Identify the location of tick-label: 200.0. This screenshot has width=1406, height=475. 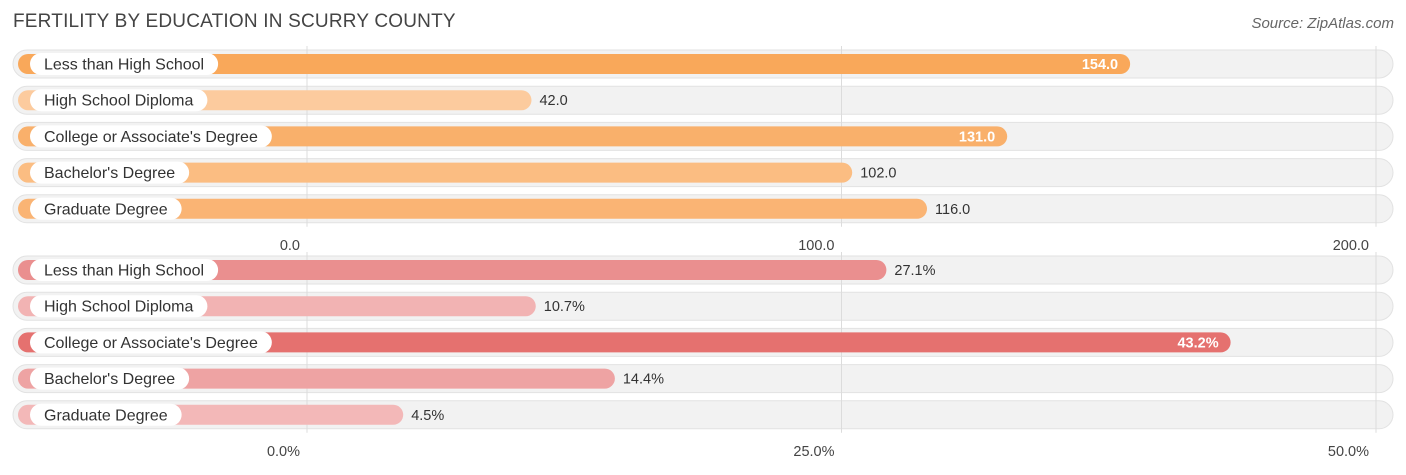
(1351, 246).